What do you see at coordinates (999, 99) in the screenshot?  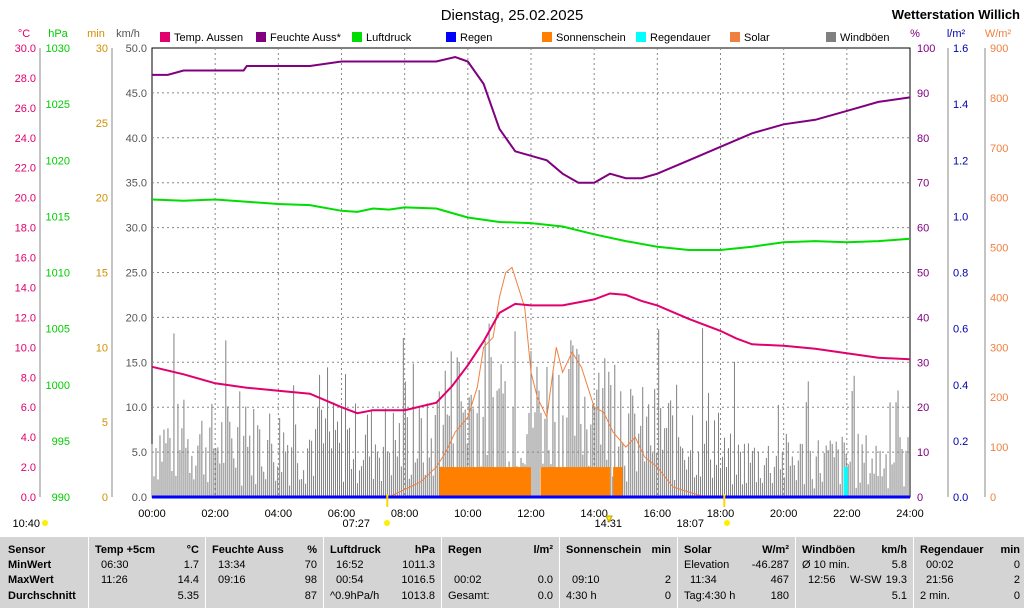 I see `solar-axis-label: 800` at bounding box center [999, 99].